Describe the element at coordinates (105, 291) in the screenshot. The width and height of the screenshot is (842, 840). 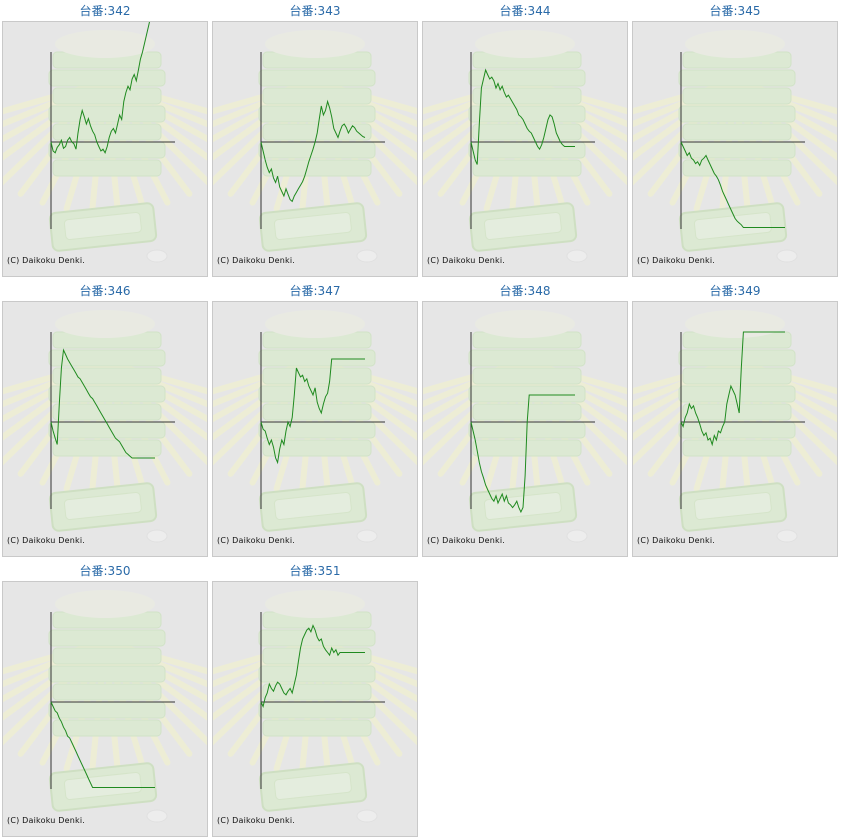
I see `machine-number-title: 台番:346` at that location.